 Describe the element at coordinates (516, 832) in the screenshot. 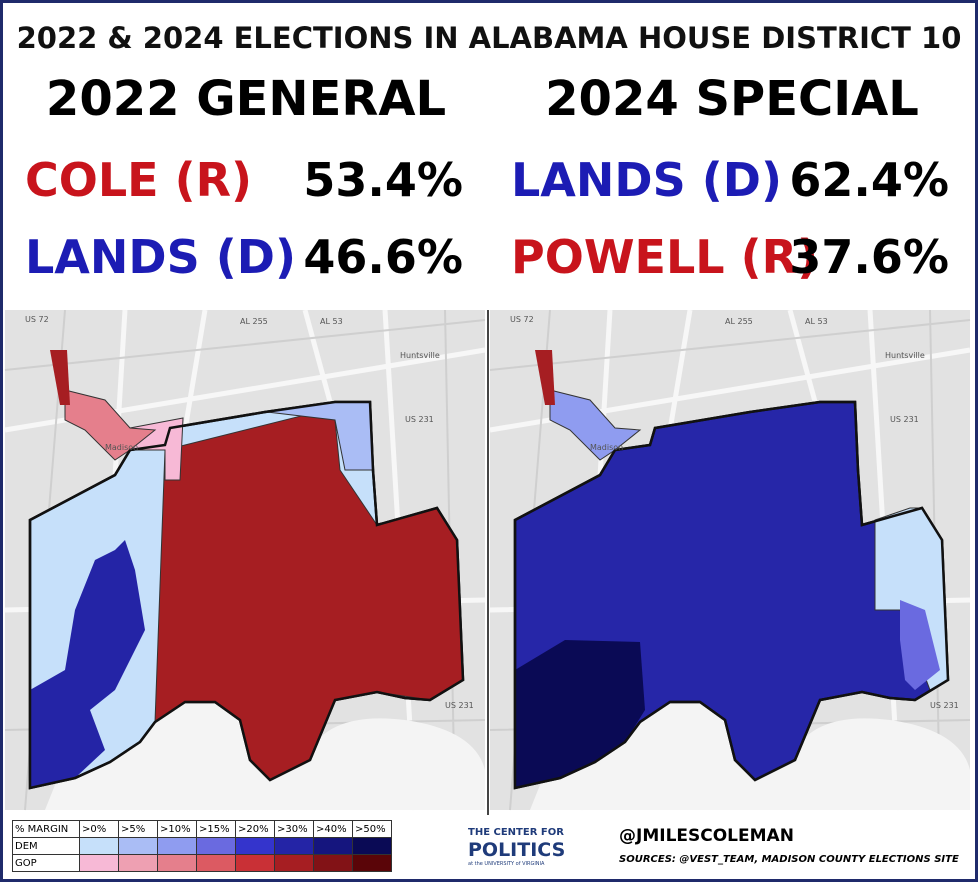

I see `logo-text: THE CENTER FOR` at that location.